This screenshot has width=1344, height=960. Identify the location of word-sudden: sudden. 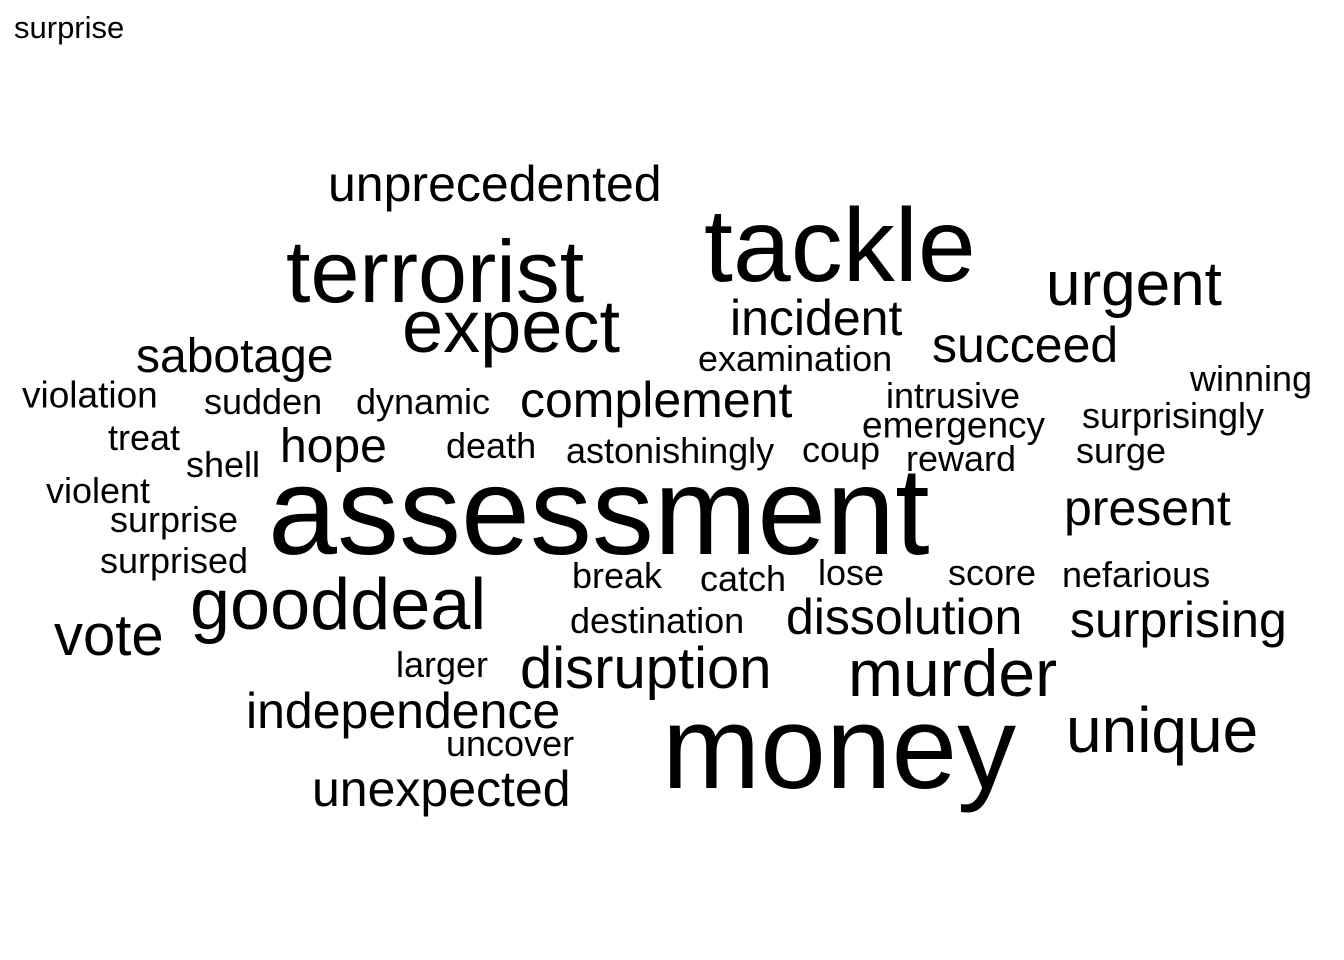
(263, 401).